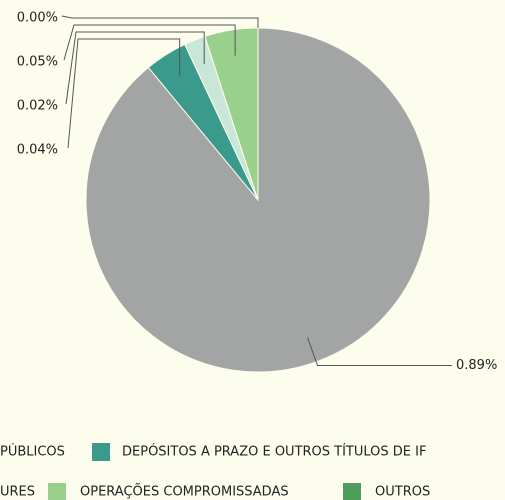  Describe the element at coordinates (37, 62) in the screenshot. I see `data-label: 0.05%` at that location.